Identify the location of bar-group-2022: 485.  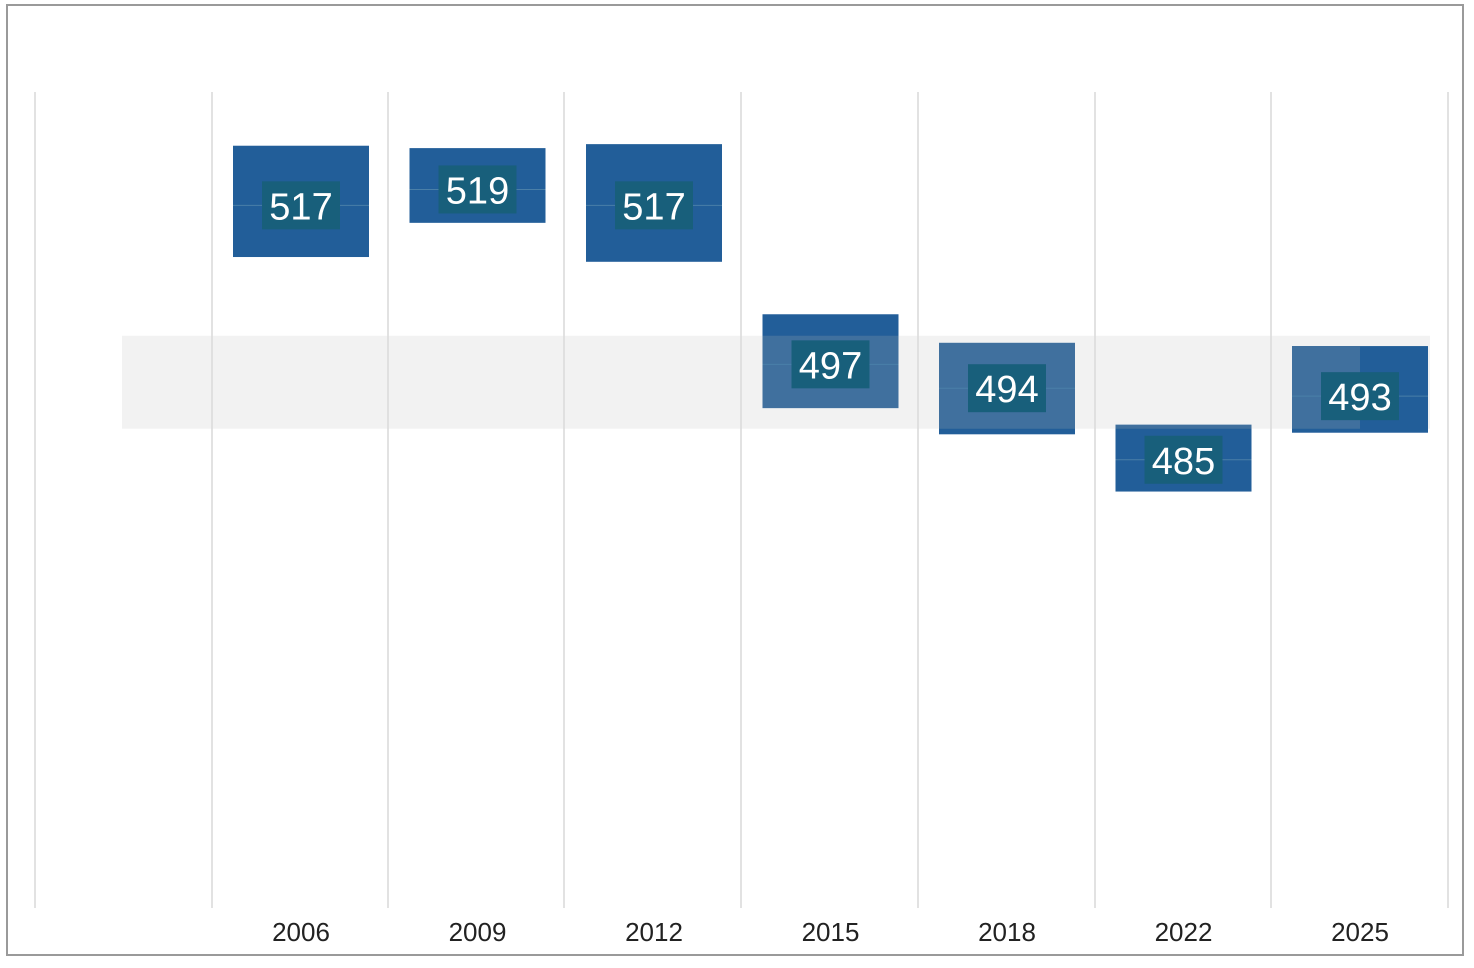
(1183, 458).